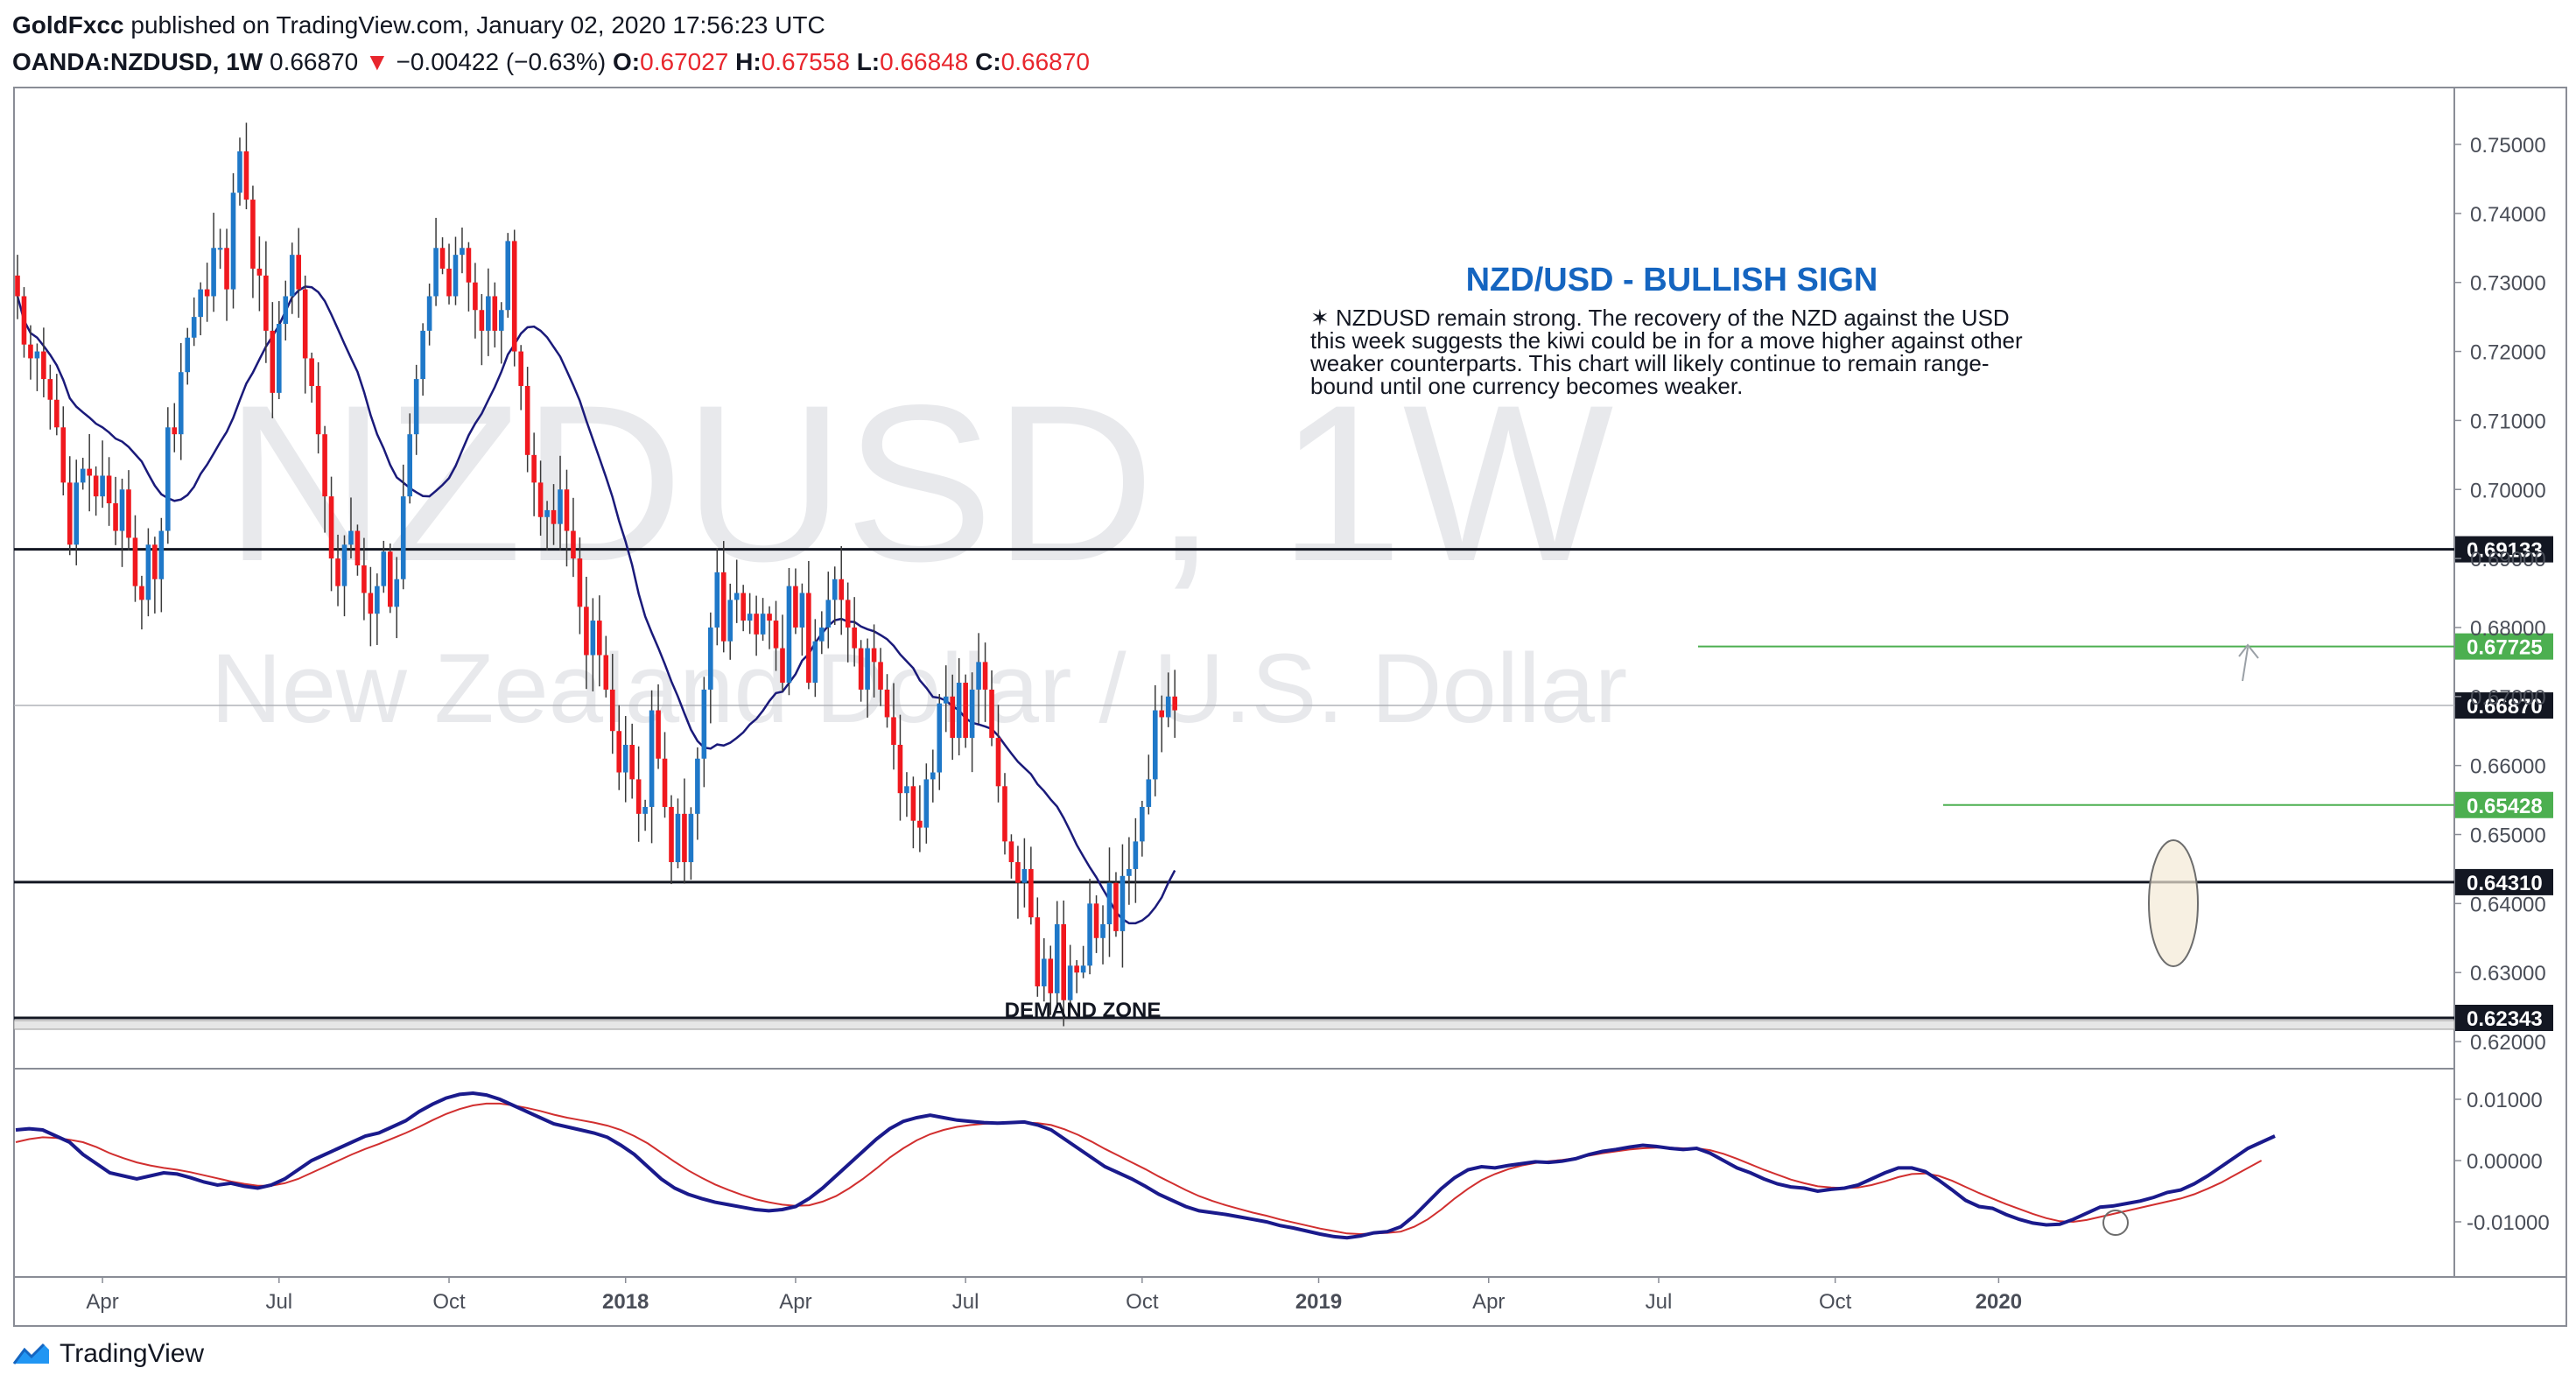 The image size is (2576, 1396). What do you see at coordinates (2508, 904) in the screenshot?
I see `price-tick-label: 0.64000` at bounding box center [2508, 904].